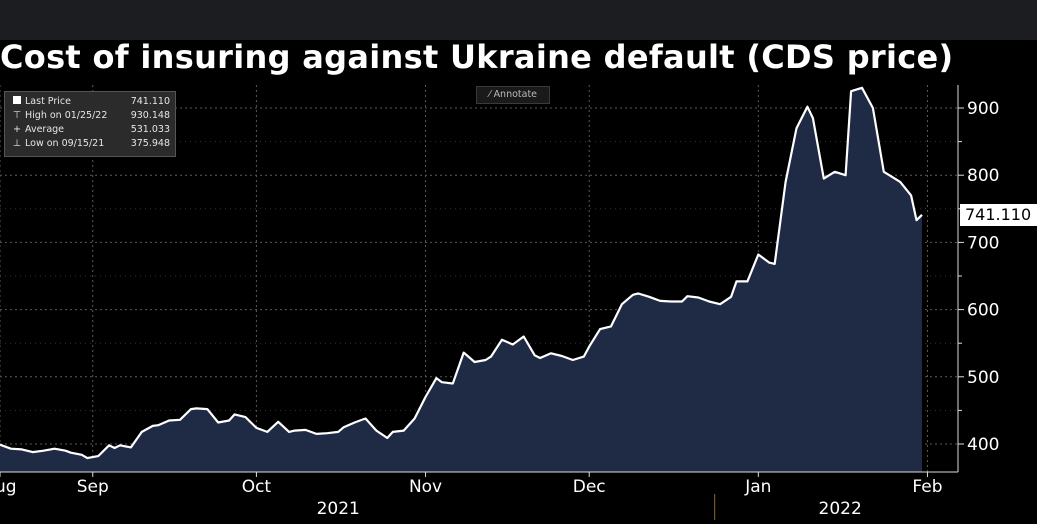 This screenshot has width=1037, height=524. What do you see at coordinates (983, 176) in the screenshot?
I see `y-tick-label: 800` at bounding box center [983, 176].